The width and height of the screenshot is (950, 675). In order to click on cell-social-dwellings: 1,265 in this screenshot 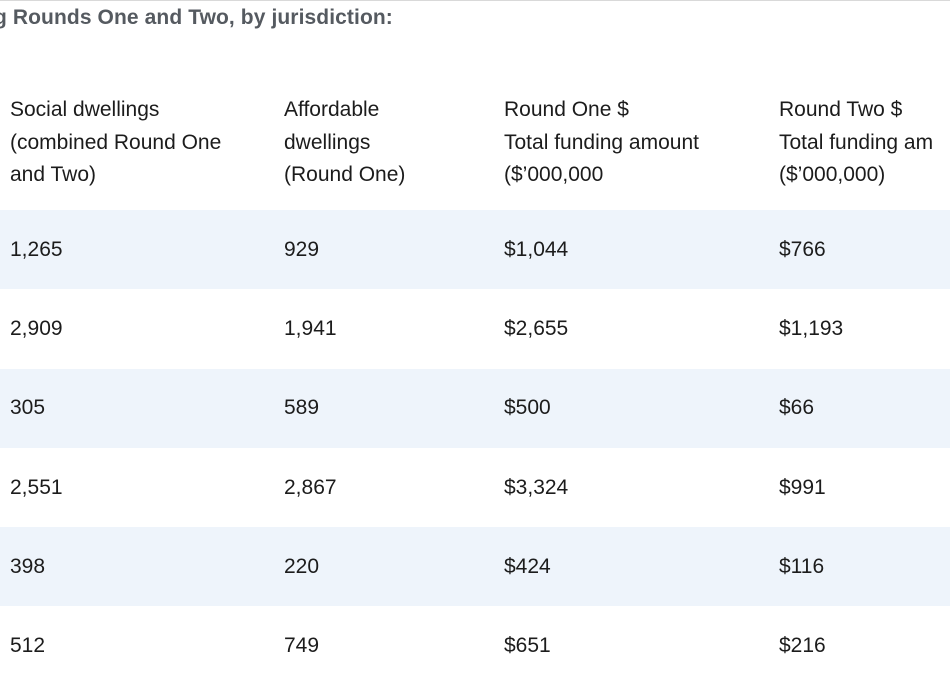, I will do `click(36, 249)`.